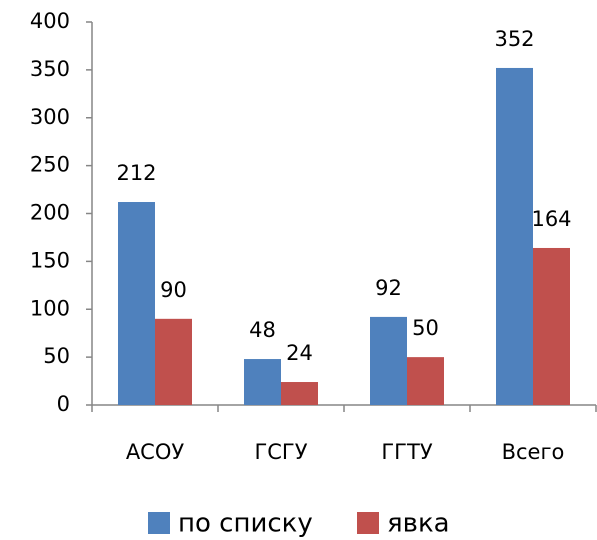 The width and height of the screenshot is (597, 540). Describe the element at coordinates (406, 452) in the screenshot. I see `x-tick-label: ГГТУ` at that location.